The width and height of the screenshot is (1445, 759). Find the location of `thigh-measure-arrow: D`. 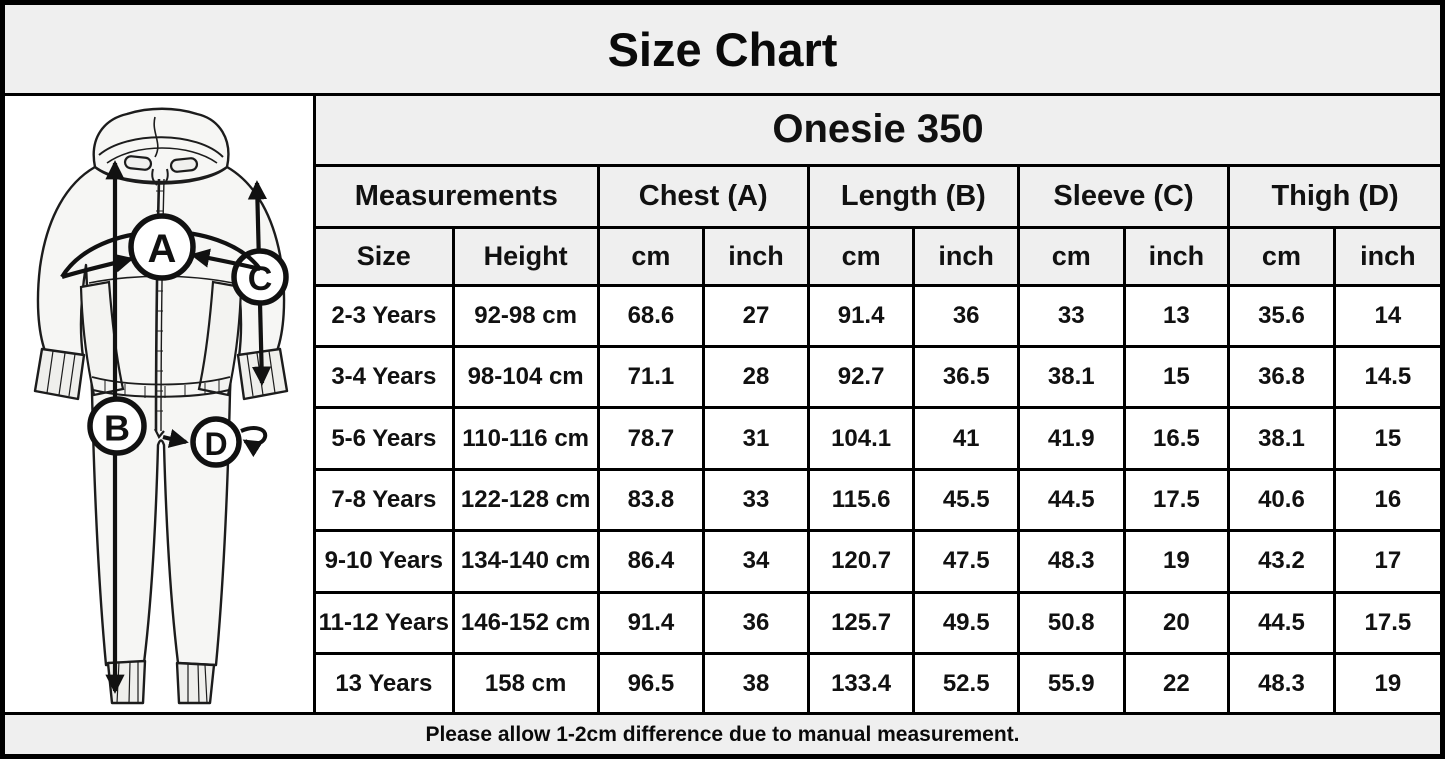

thigh-measure-arrow: D is located at coordinates (215, 442).